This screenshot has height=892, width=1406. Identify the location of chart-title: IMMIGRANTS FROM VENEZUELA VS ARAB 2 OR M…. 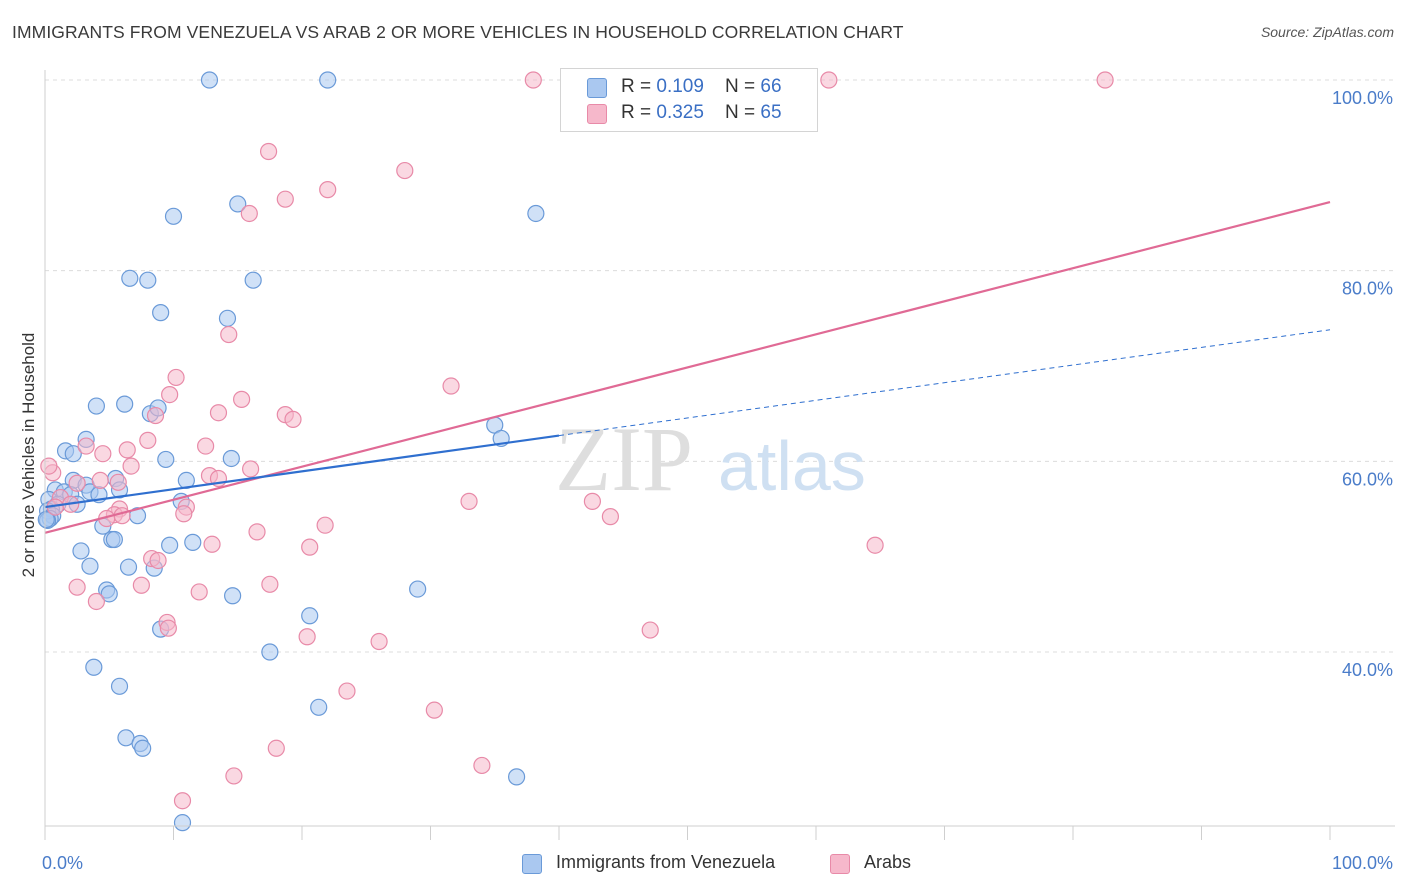
(458, 32).